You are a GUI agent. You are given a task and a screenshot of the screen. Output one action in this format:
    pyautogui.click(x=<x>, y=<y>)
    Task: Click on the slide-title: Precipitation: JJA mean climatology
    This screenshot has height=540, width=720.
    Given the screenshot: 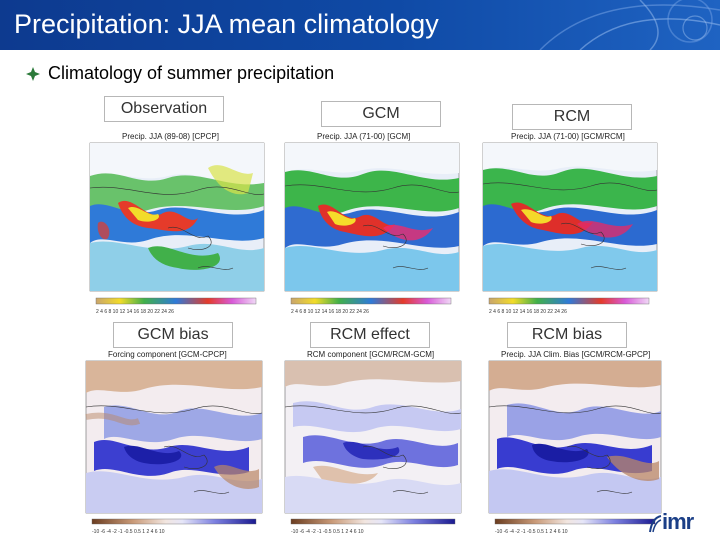 What is the action you would take?
    pyautogui.click(x=226, y=24)
    